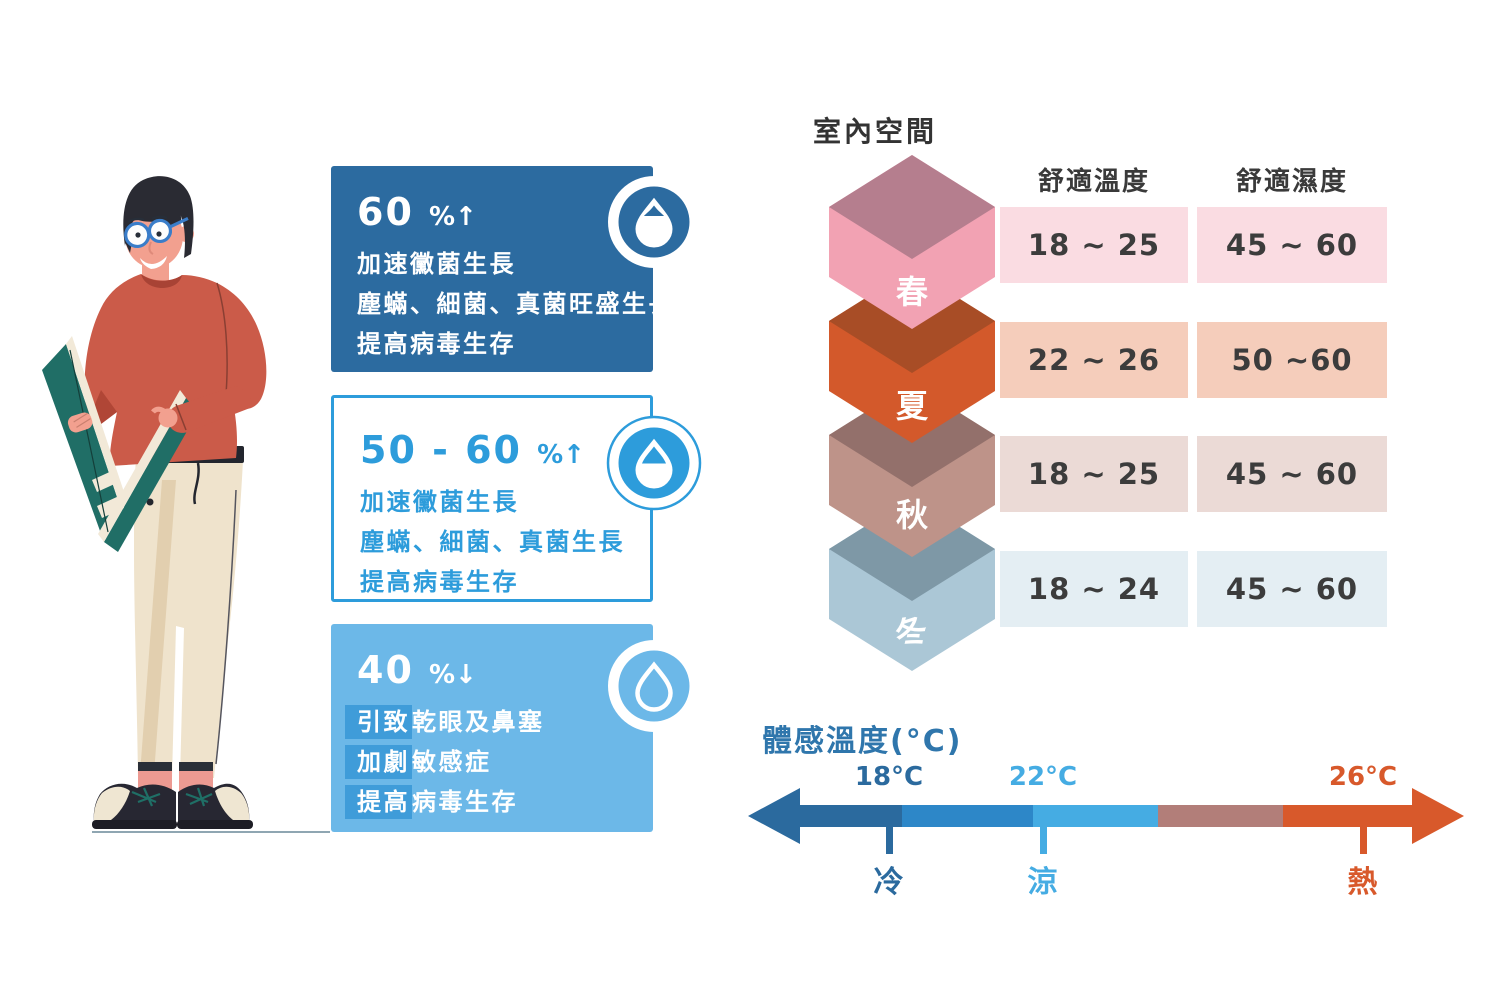 The width and height of the screenshot is (1500, 1000). I want to click on humidity-level: 50 - 60 %↑, so click(472, 450).